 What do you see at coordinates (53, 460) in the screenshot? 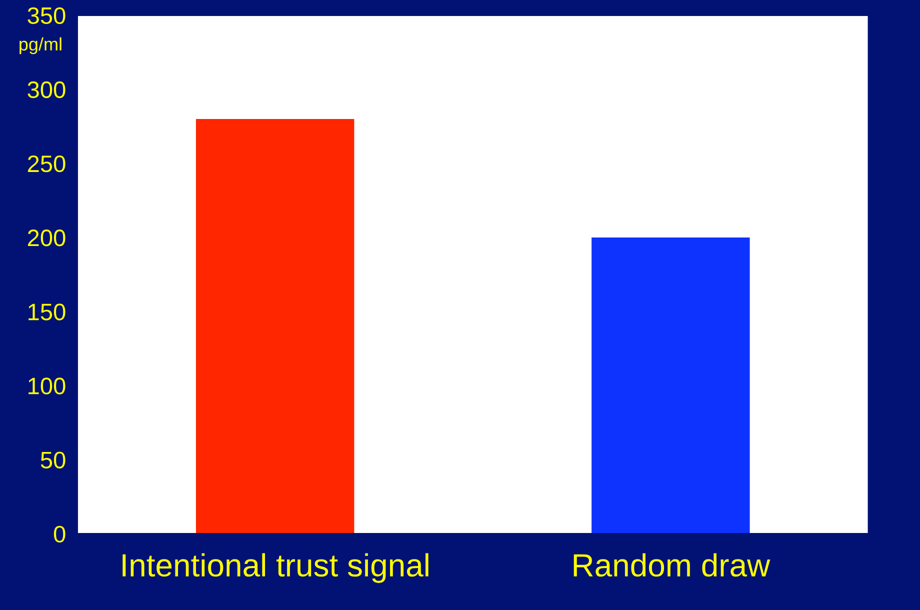
I see `y-tick-label: 50` at bounding box center [53, 460].